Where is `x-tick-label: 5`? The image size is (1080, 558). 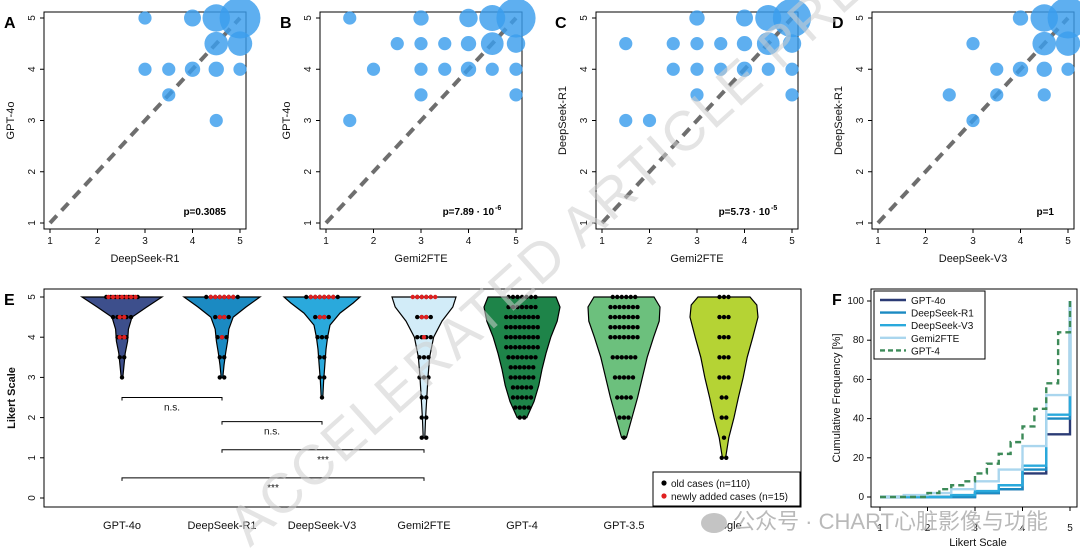
x-tick-label: 5 is located at coordinates (1068, 241).